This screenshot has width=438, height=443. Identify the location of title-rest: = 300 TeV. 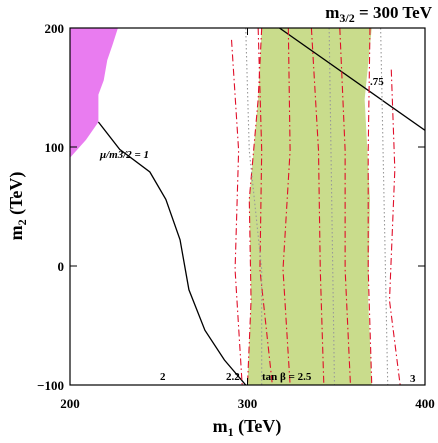
(394, 12).